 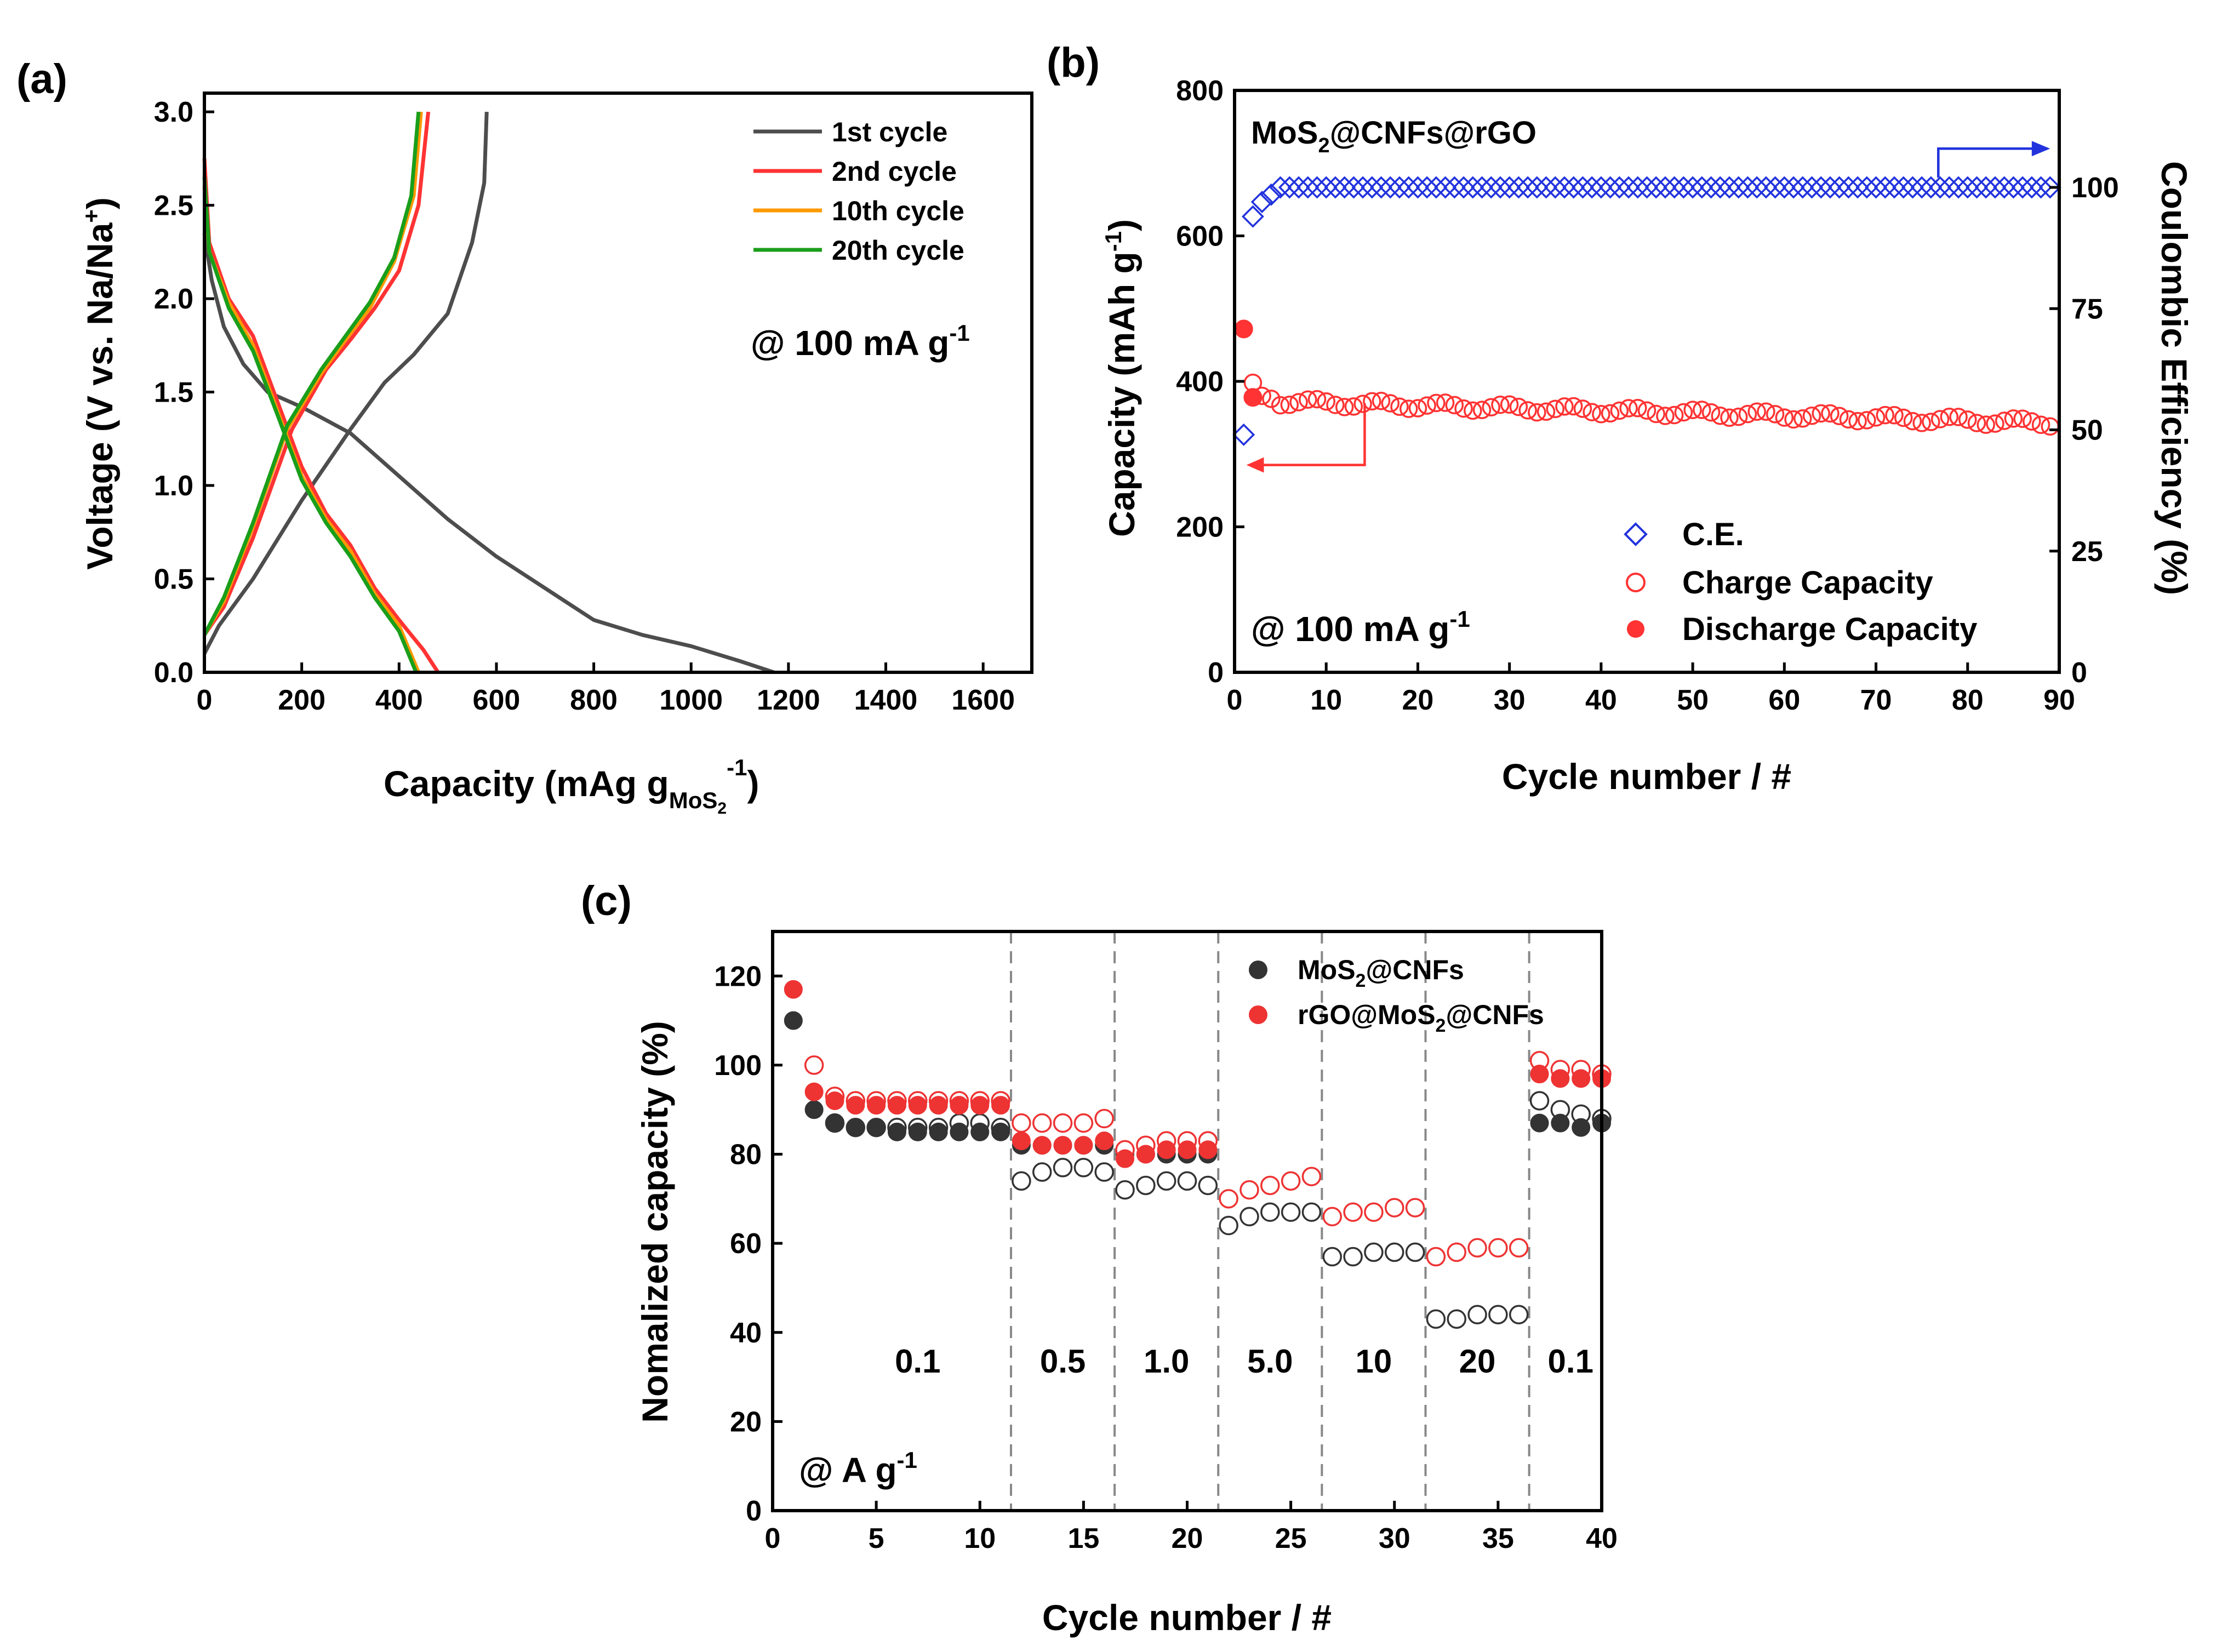 What do you see at coordinates (860, 341) in the screenshot?
I see `panel-a-annotation: @ 100 mA g-1` at bounding box center [860, 341].